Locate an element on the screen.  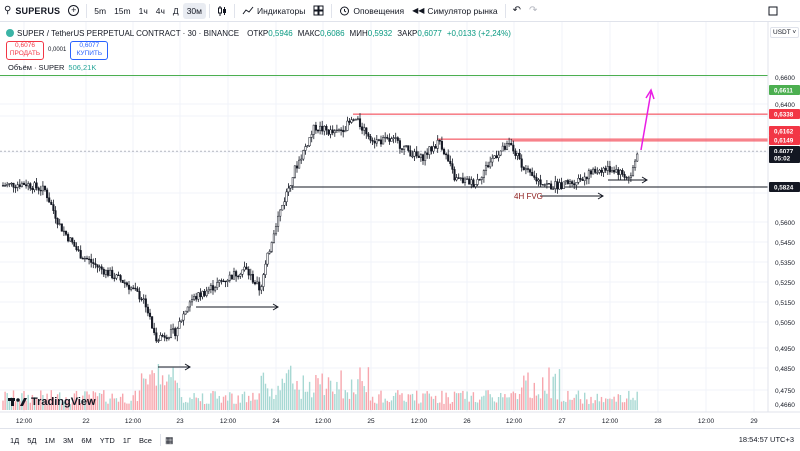
date-range-icon: ▦ is located at coordinates (169, 439).